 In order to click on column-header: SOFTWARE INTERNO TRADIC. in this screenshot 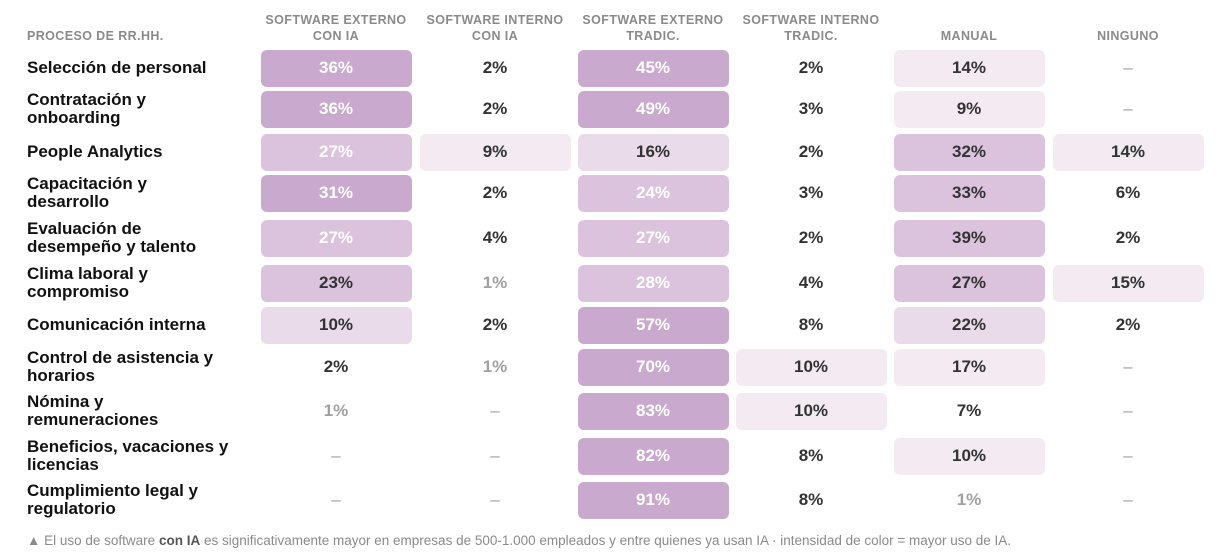, I will do `click(811, 28)`.